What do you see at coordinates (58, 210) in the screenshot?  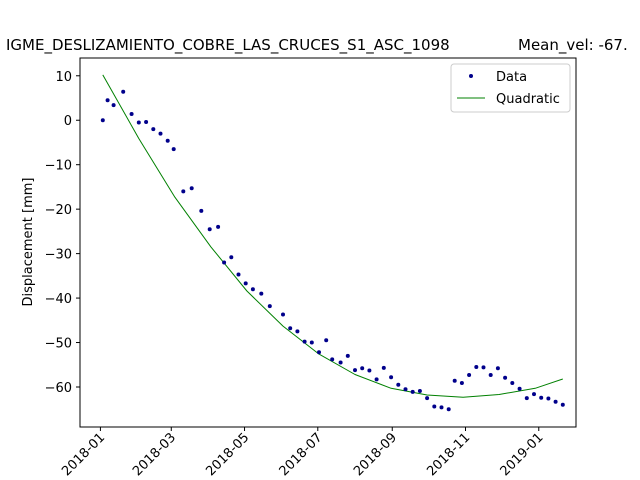 I see `y-tick-label: −20` at bounding box center [58, 210].